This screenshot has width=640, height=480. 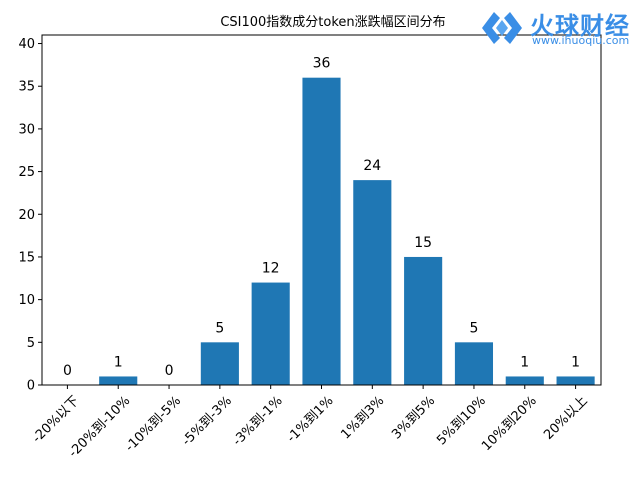 What do you see at coordinates (509, 423) in the screenshot?
I see `x-tick-label-9: 10%到20%` at bounding box center [509, 423].